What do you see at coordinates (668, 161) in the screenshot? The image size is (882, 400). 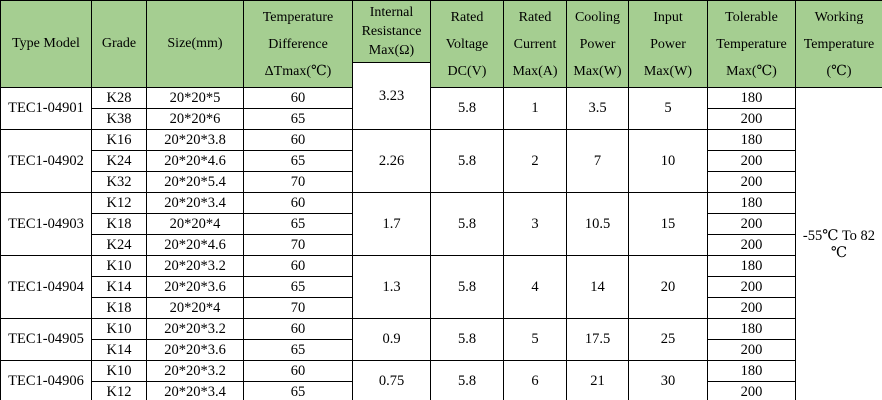 I see `input-cell: 10` at bounding box center [668, 161].